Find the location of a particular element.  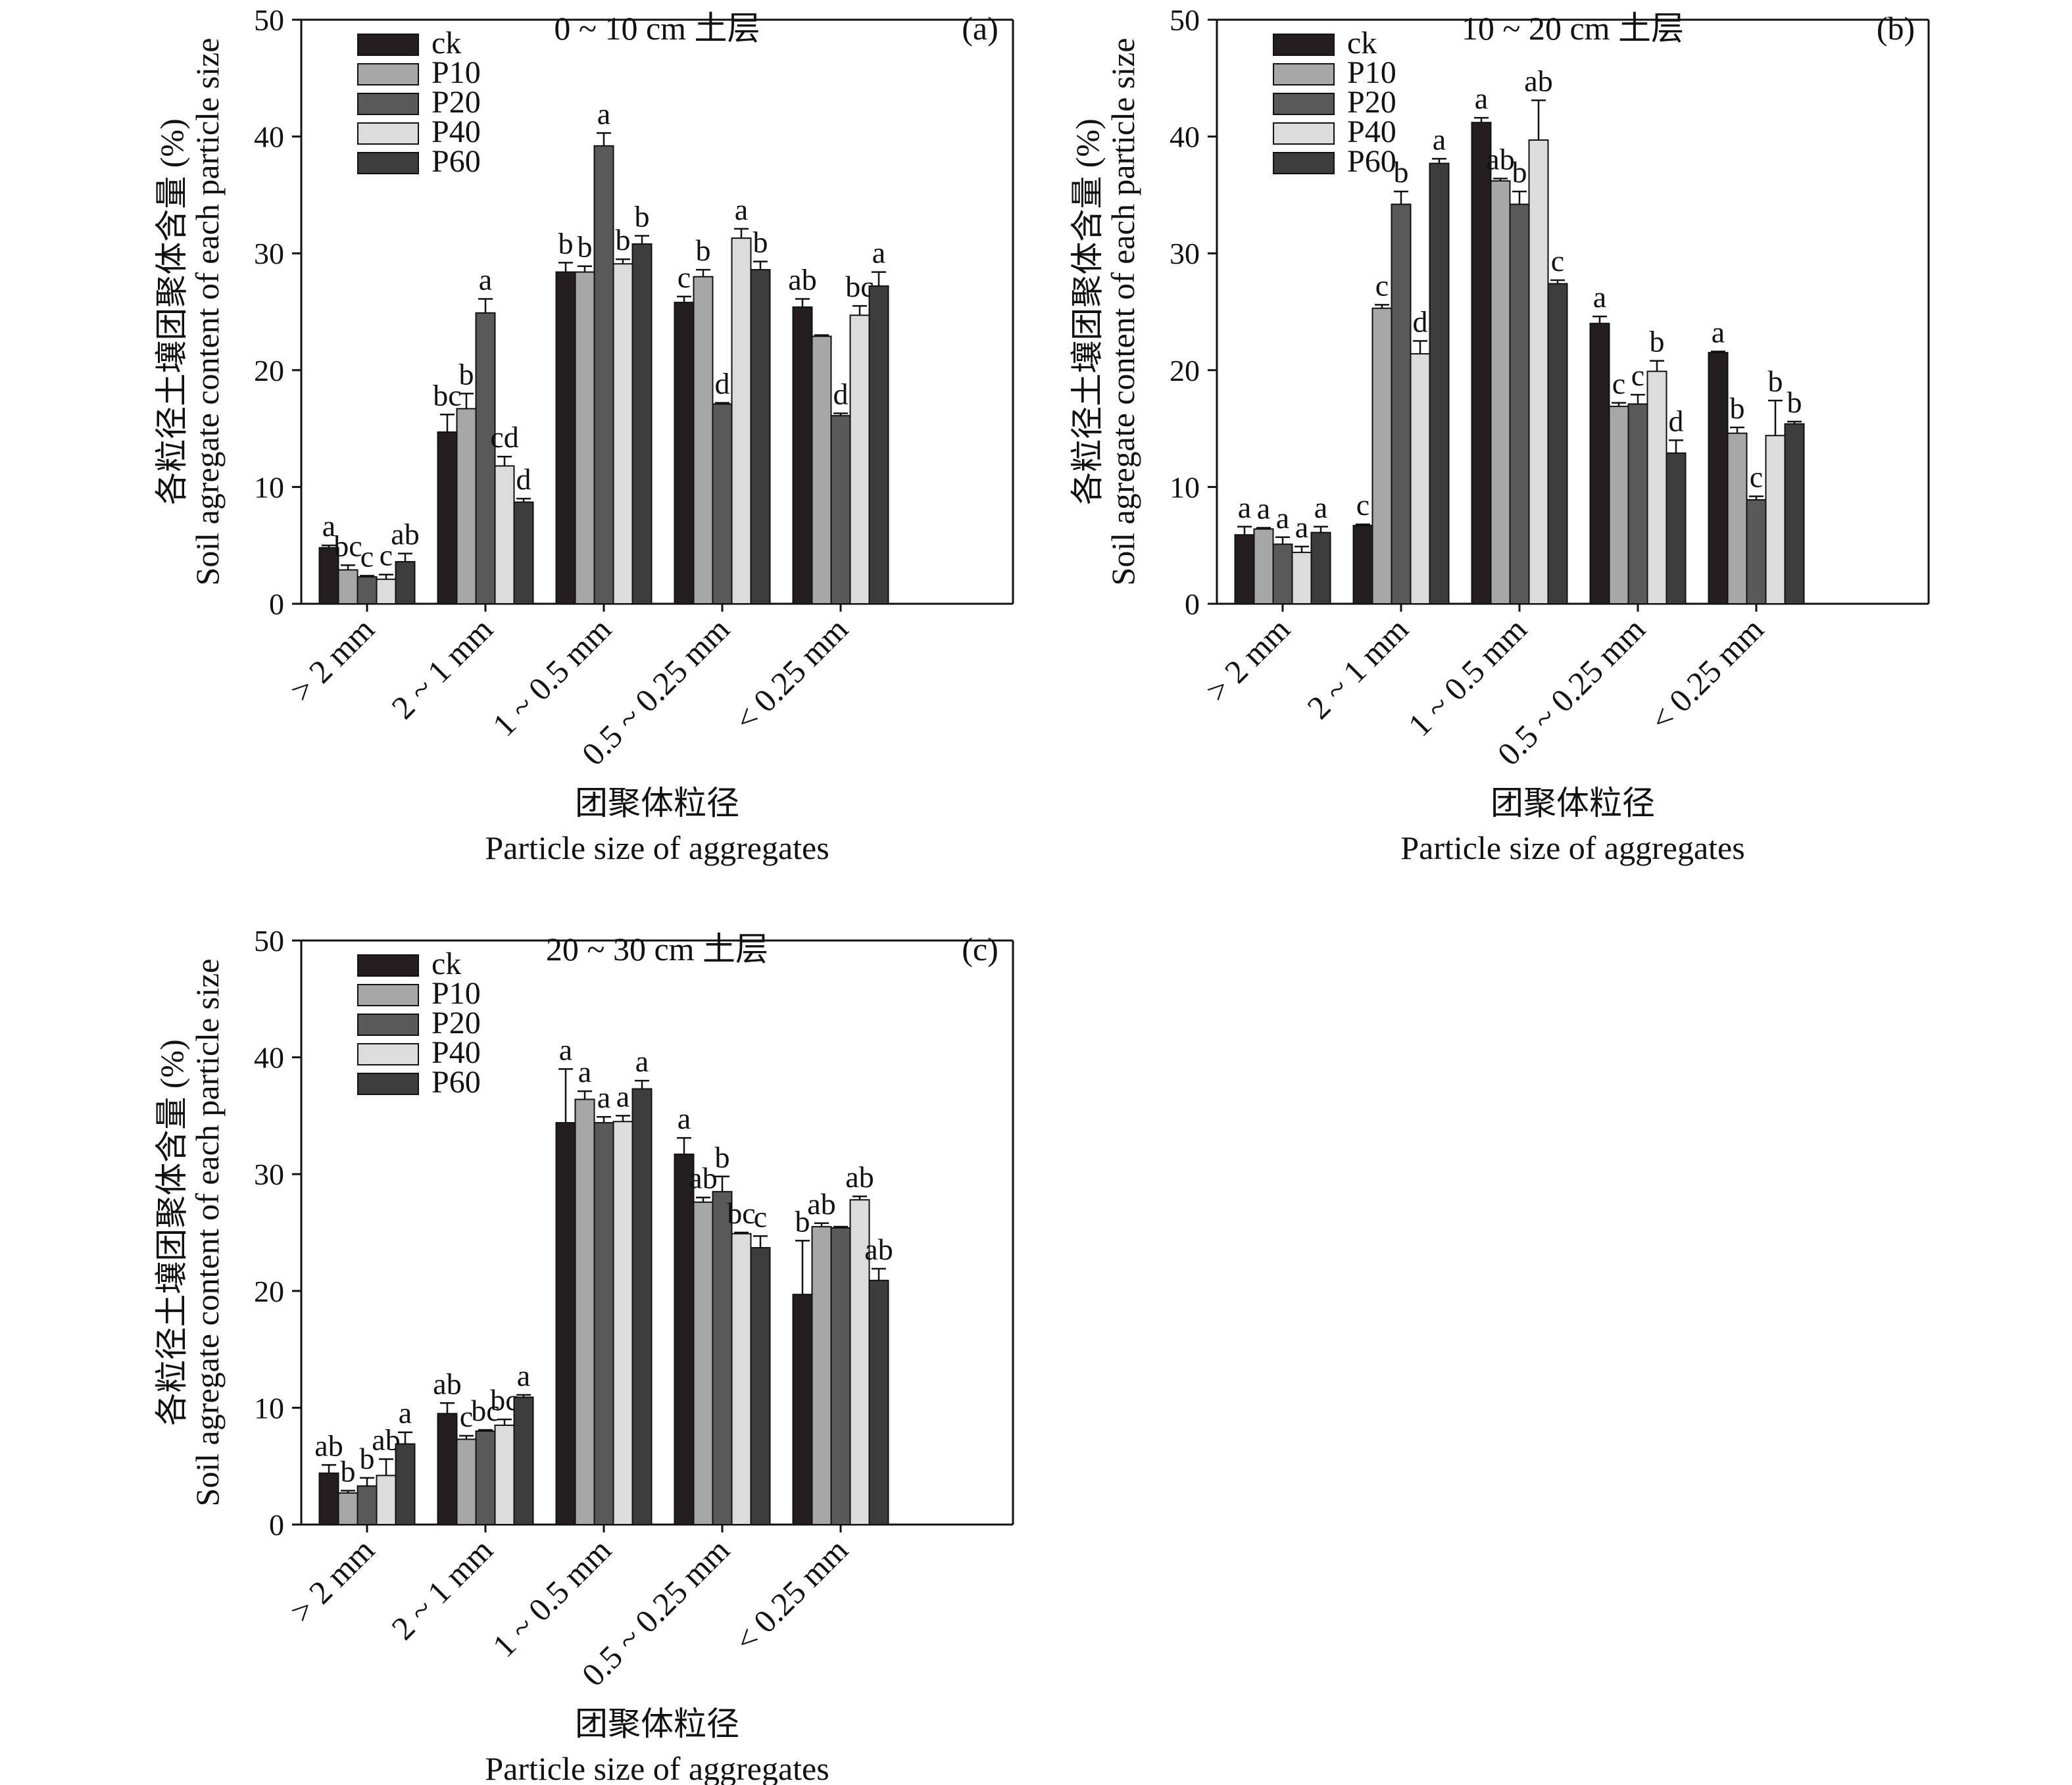

legend-swatch-P60 is located at coordinates (1304, 163).